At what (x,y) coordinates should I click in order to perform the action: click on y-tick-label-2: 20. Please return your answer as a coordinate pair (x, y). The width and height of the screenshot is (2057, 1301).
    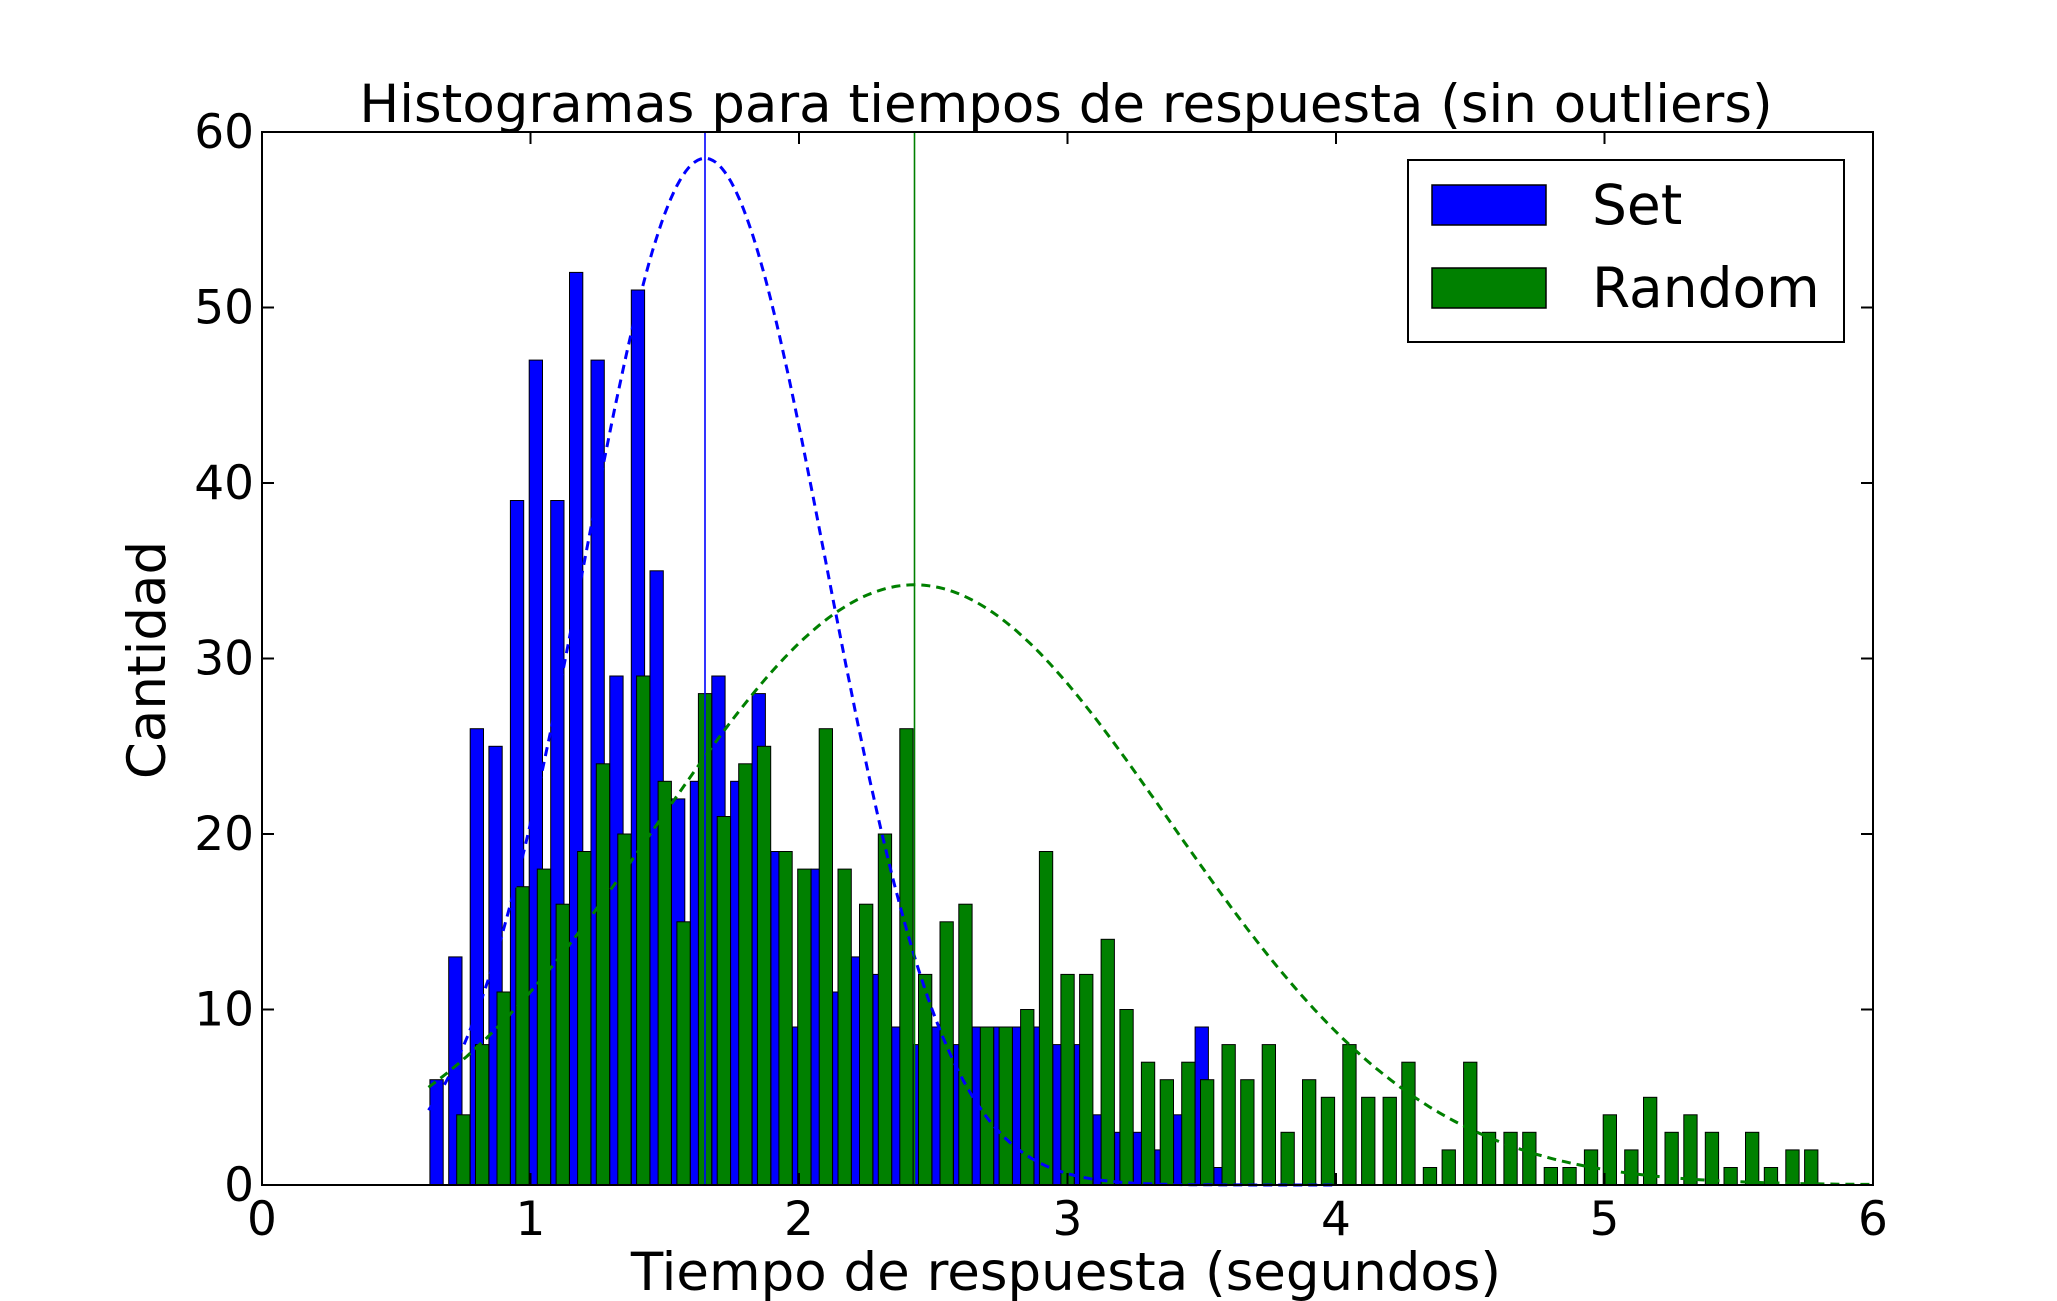
    Looking at the image, I should click on (224, 834).